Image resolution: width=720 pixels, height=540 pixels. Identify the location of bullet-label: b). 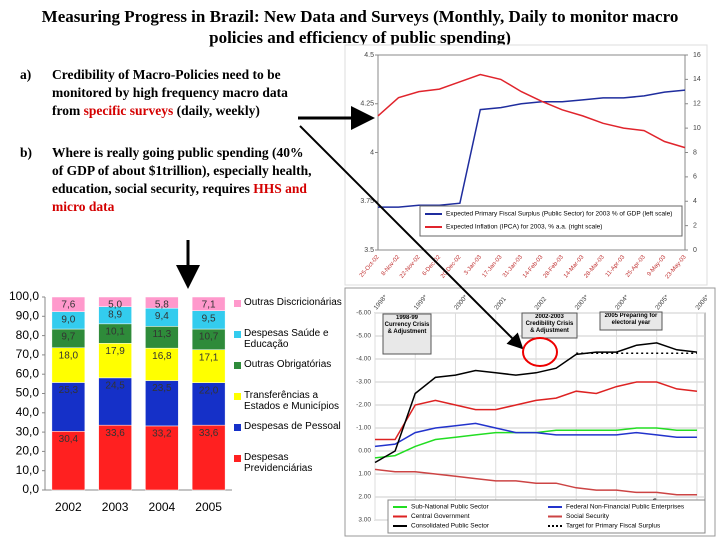
(26, 152).